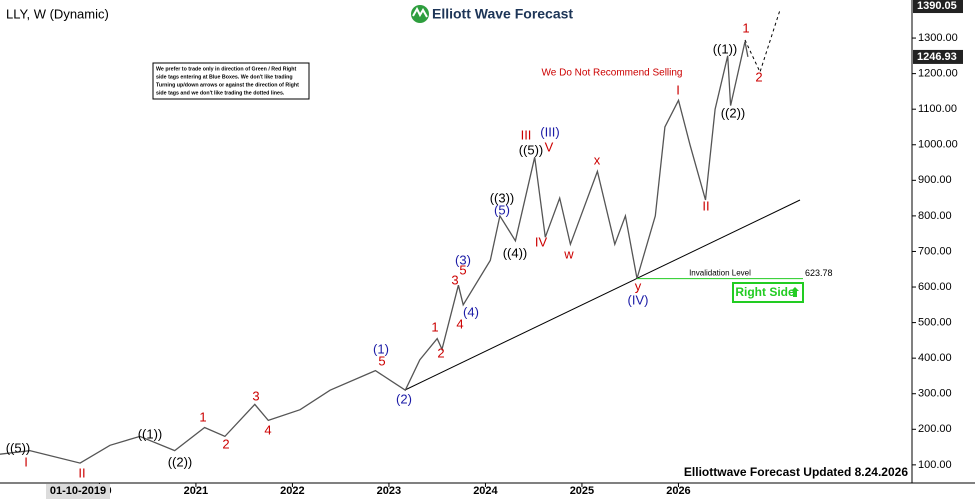 The width and height of the screenshot is (975, 500). Describe the element at coordinates (935, 394) in the screenshot. I see `y-tick-label: 300.00` at that location.